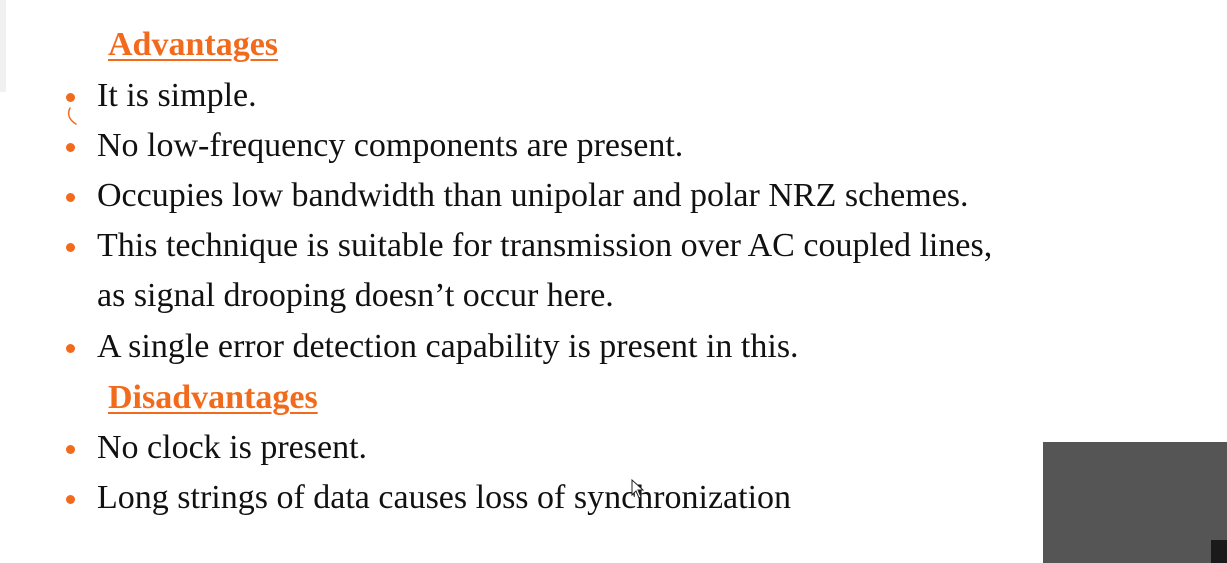  I want to click on webcam-overlay, so click(1135, 502).